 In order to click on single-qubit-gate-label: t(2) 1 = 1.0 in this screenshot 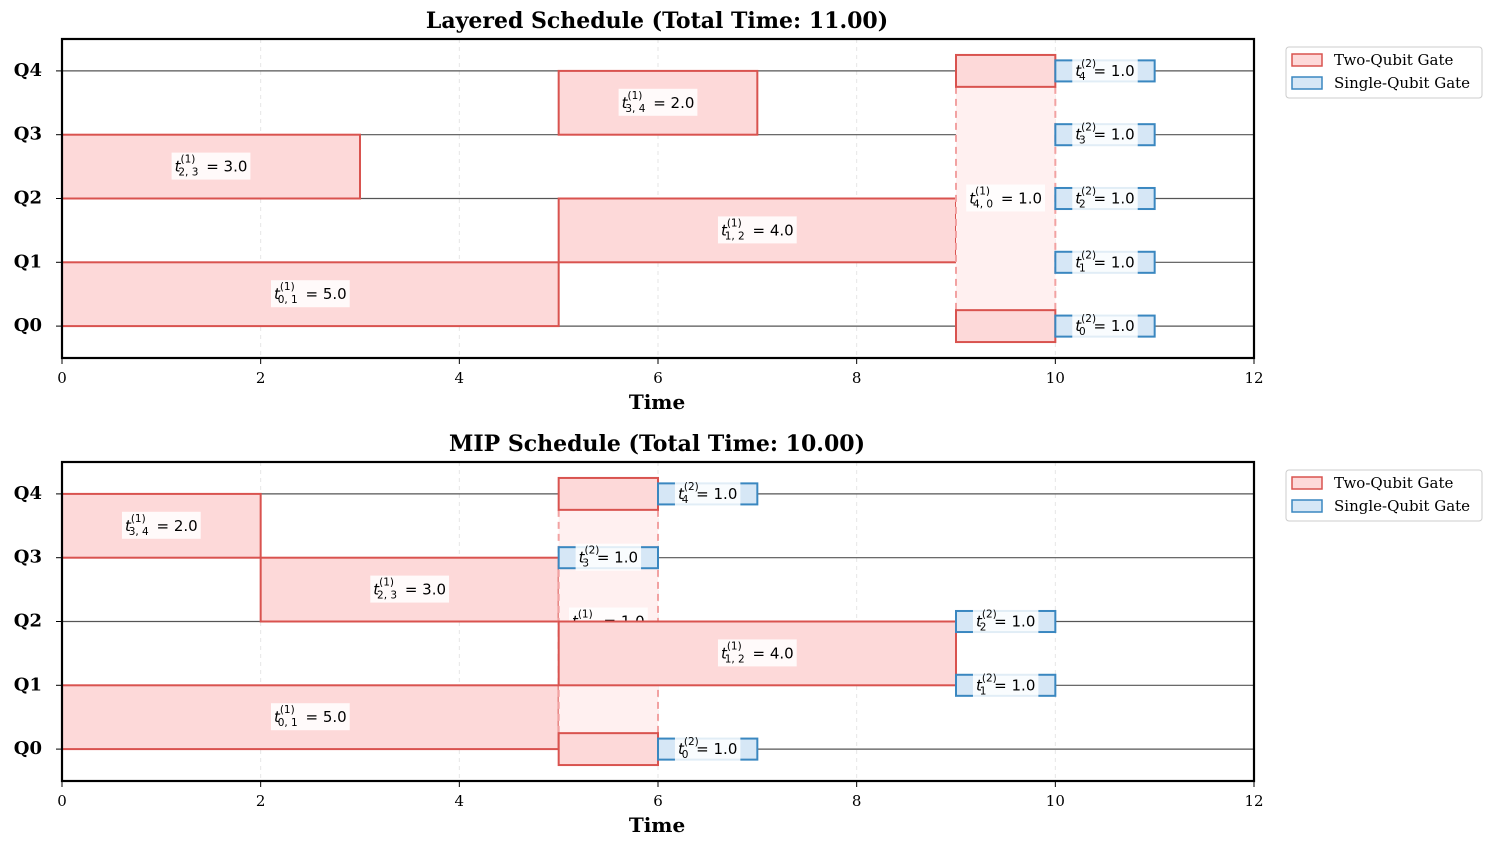, I will do `click(1005, 685)`.